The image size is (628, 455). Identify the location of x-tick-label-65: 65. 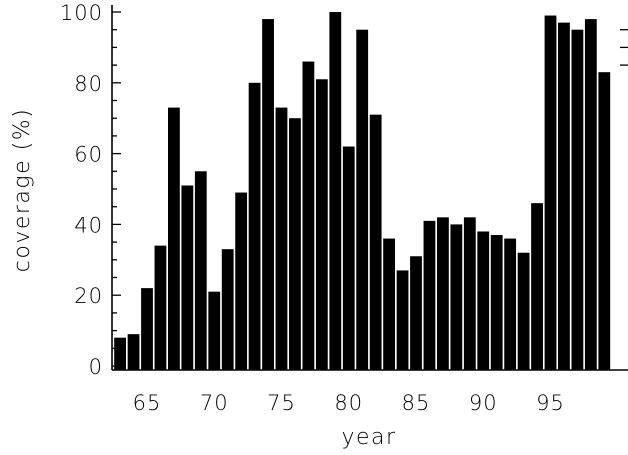
(147, 403).